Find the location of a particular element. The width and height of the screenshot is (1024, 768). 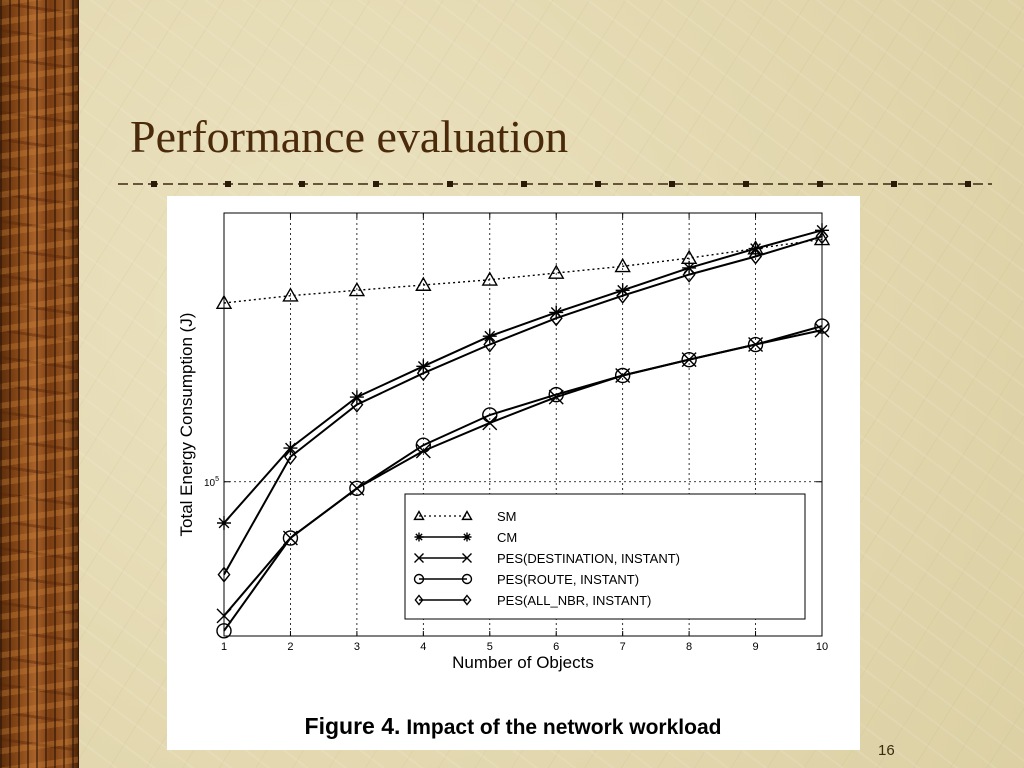

legend-label: PES(ALL_NBR, INSTANT) is located at coordinates (574, 600).